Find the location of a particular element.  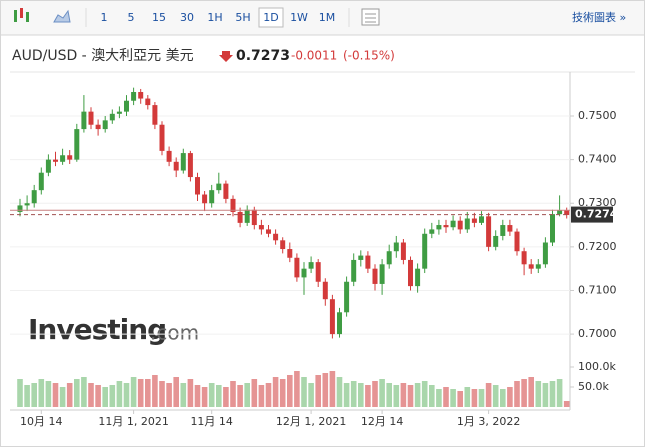

candle-icon is located at coordinates (21, 15).